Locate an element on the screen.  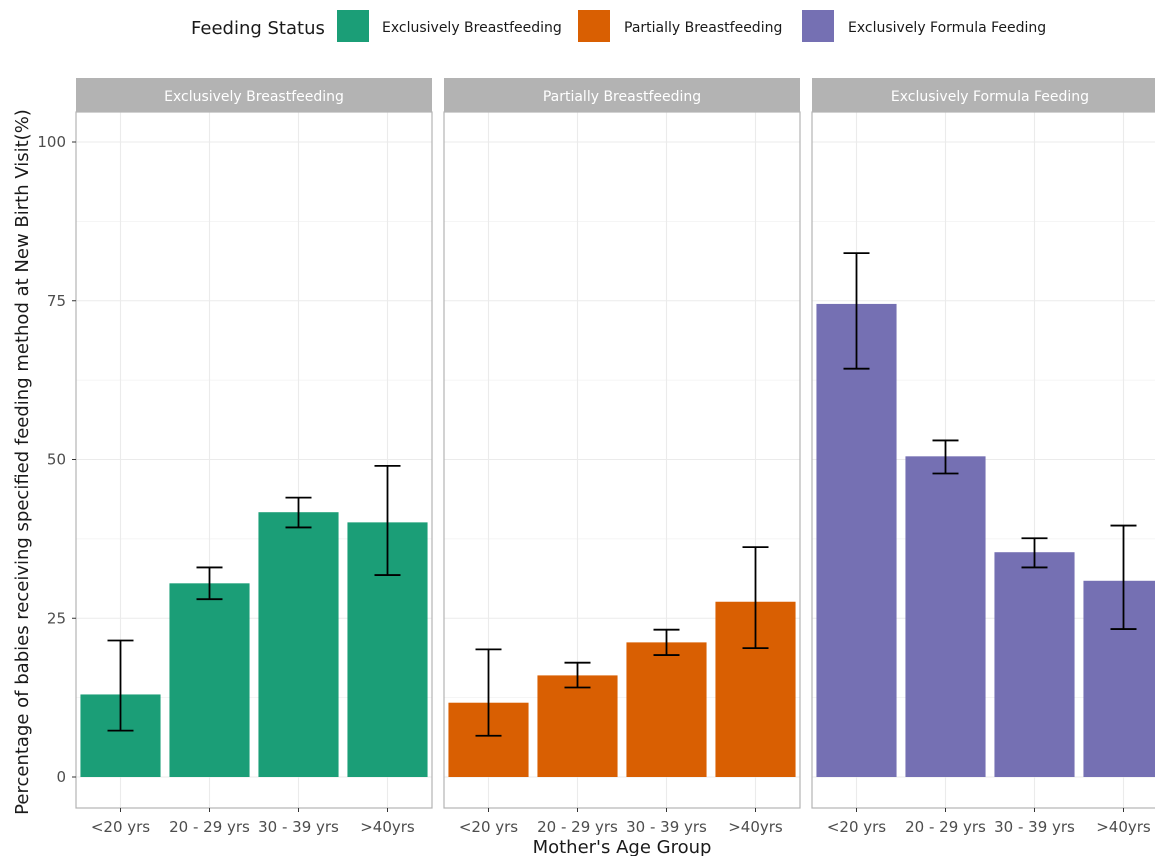
y-tick-label: 50 is located at coordinates (56, 460).